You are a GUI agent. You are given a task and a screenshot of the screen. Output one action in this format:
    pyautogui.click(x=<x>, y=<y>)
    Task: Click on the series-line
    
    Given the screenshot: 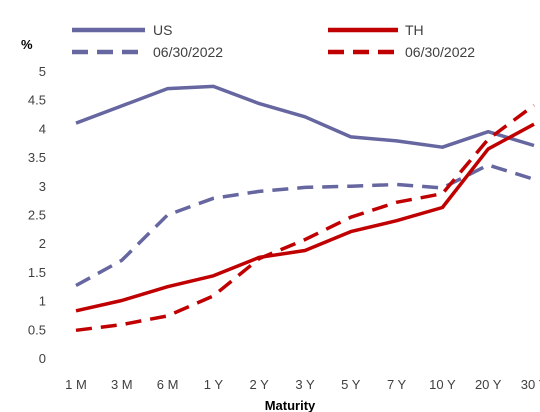 What is the action you would take?
    pyautogui.click(x=305, y=116)
    